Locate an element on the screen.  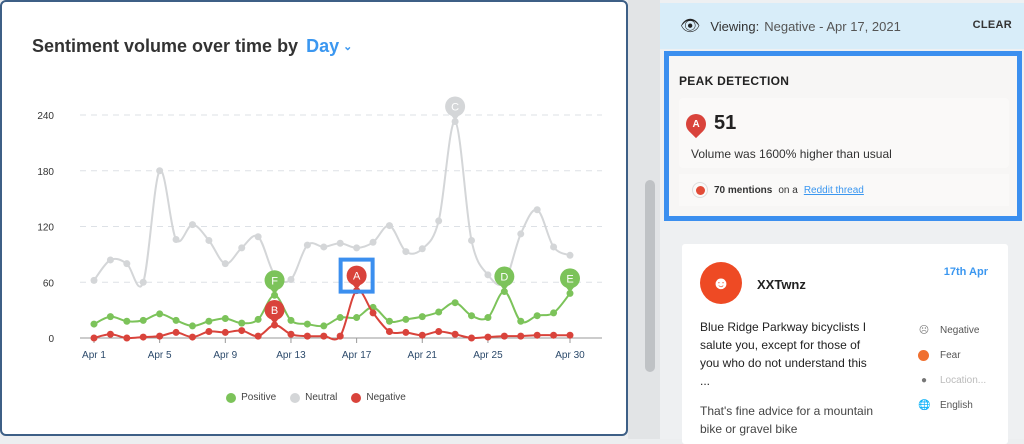
granularity-dropdown: Day ⌄ is located at coordinates (329, 46).